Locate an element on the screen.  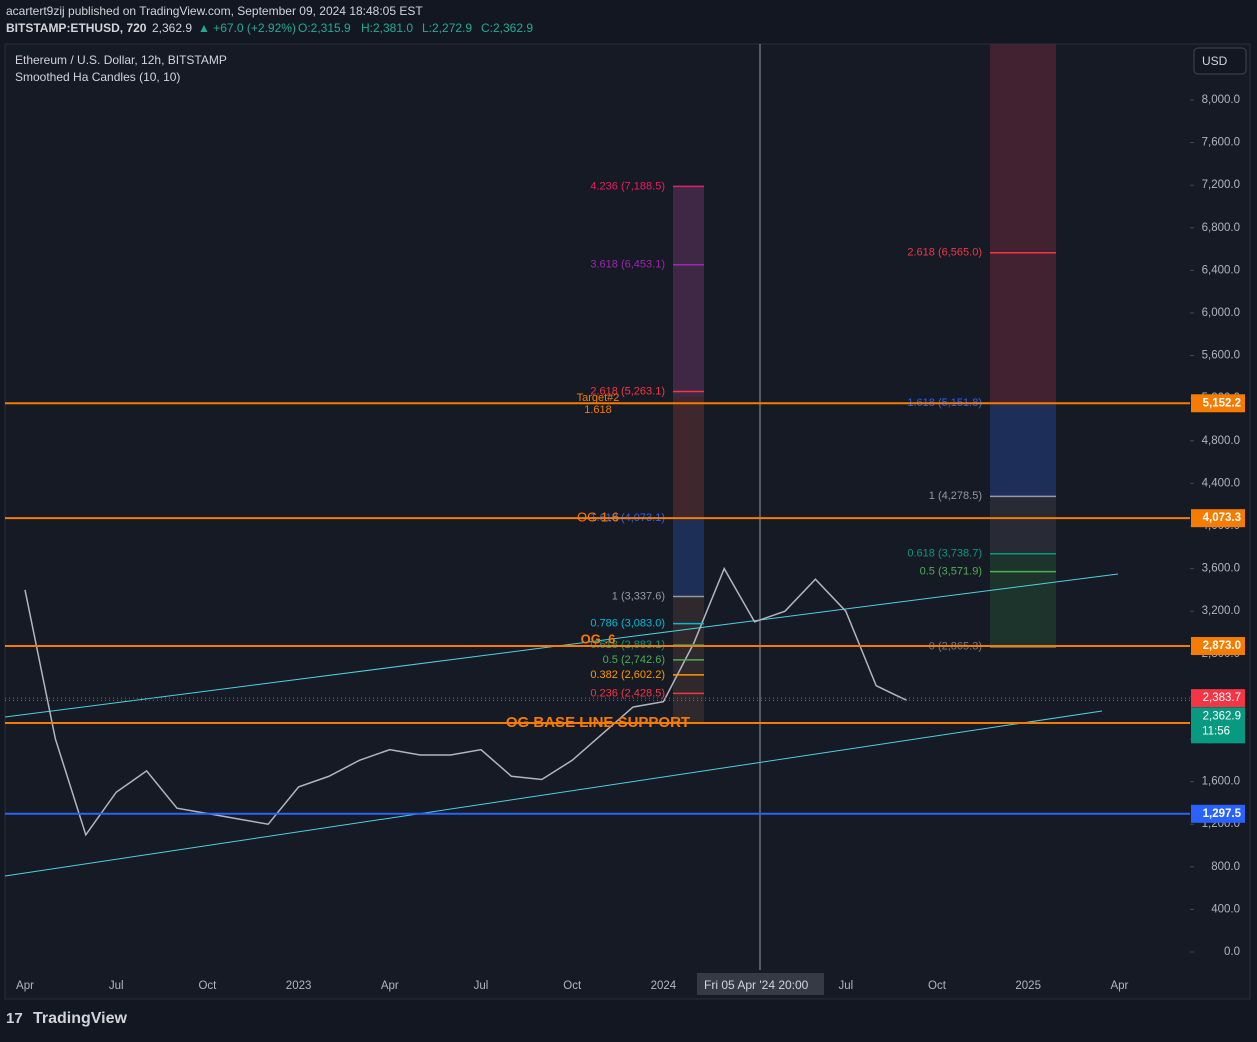
fib-label: 0.5 (3,571.9) is located at coordinates (951, 571).